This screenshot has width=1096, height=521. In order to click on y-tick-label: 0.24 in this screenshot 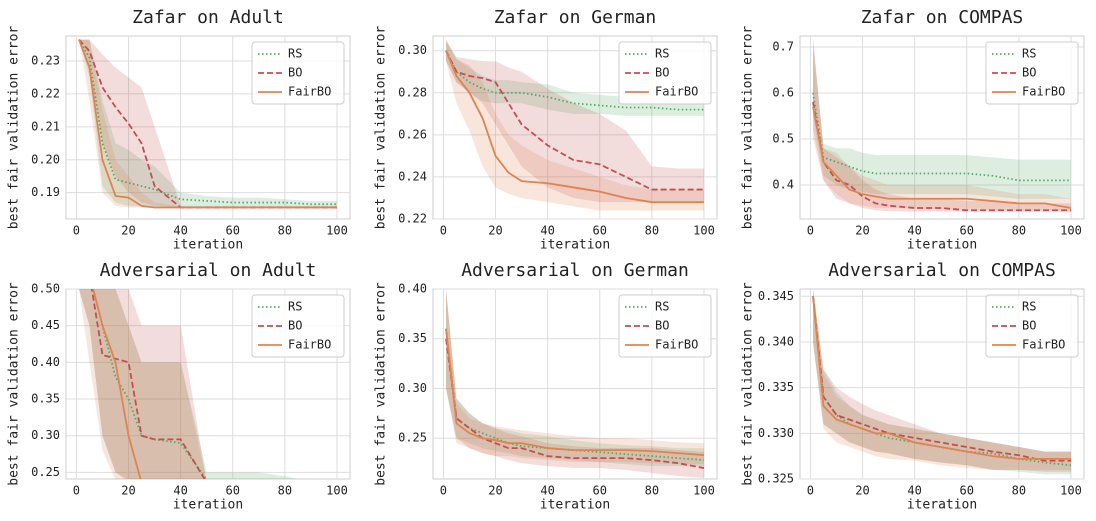, I will do `click(412, 176)`.